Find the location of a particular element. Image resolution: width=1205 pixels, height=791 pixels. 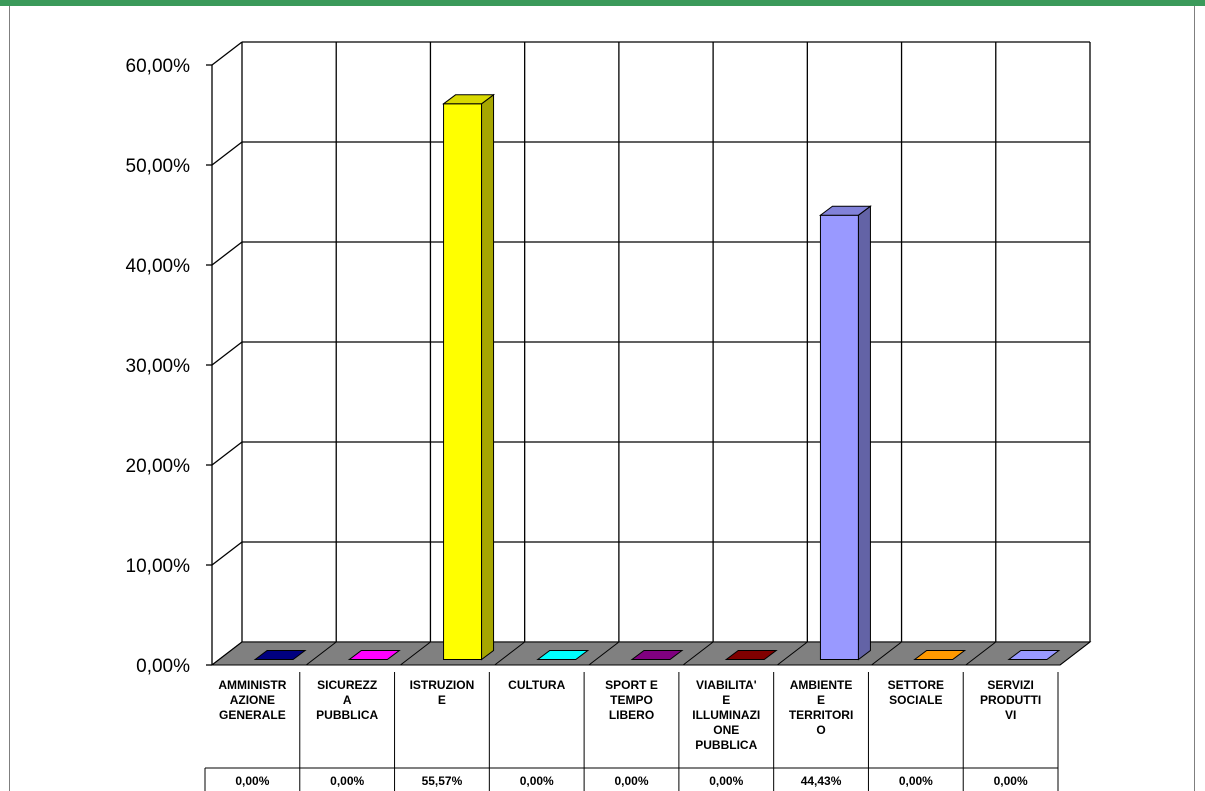

x-category-label: AMMINISTR AZIONE GENERALE is located at coordinates (252, 700).